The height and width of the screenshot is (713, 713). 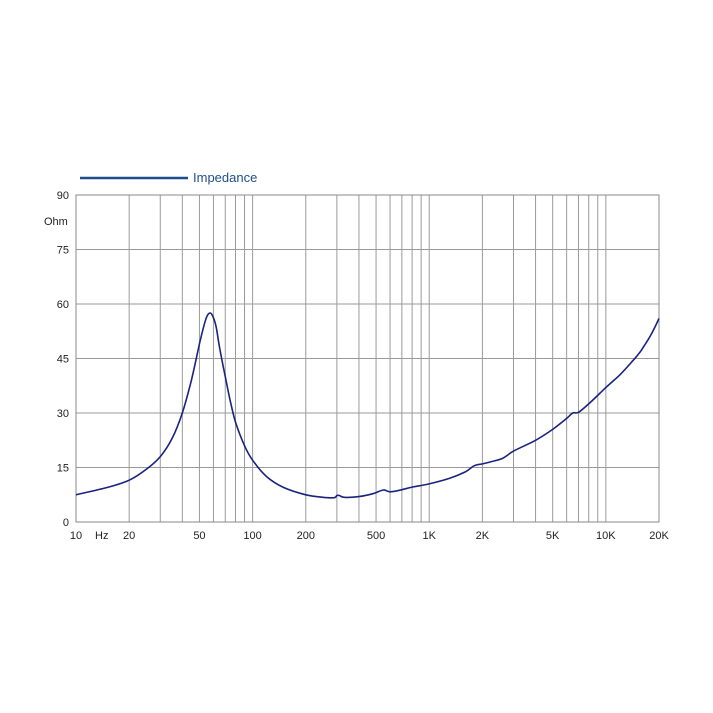 What do you see at coordinates (306, 536) in the screenshot?
I see `x-tick-label: 200` at bounding box center [306, 536].